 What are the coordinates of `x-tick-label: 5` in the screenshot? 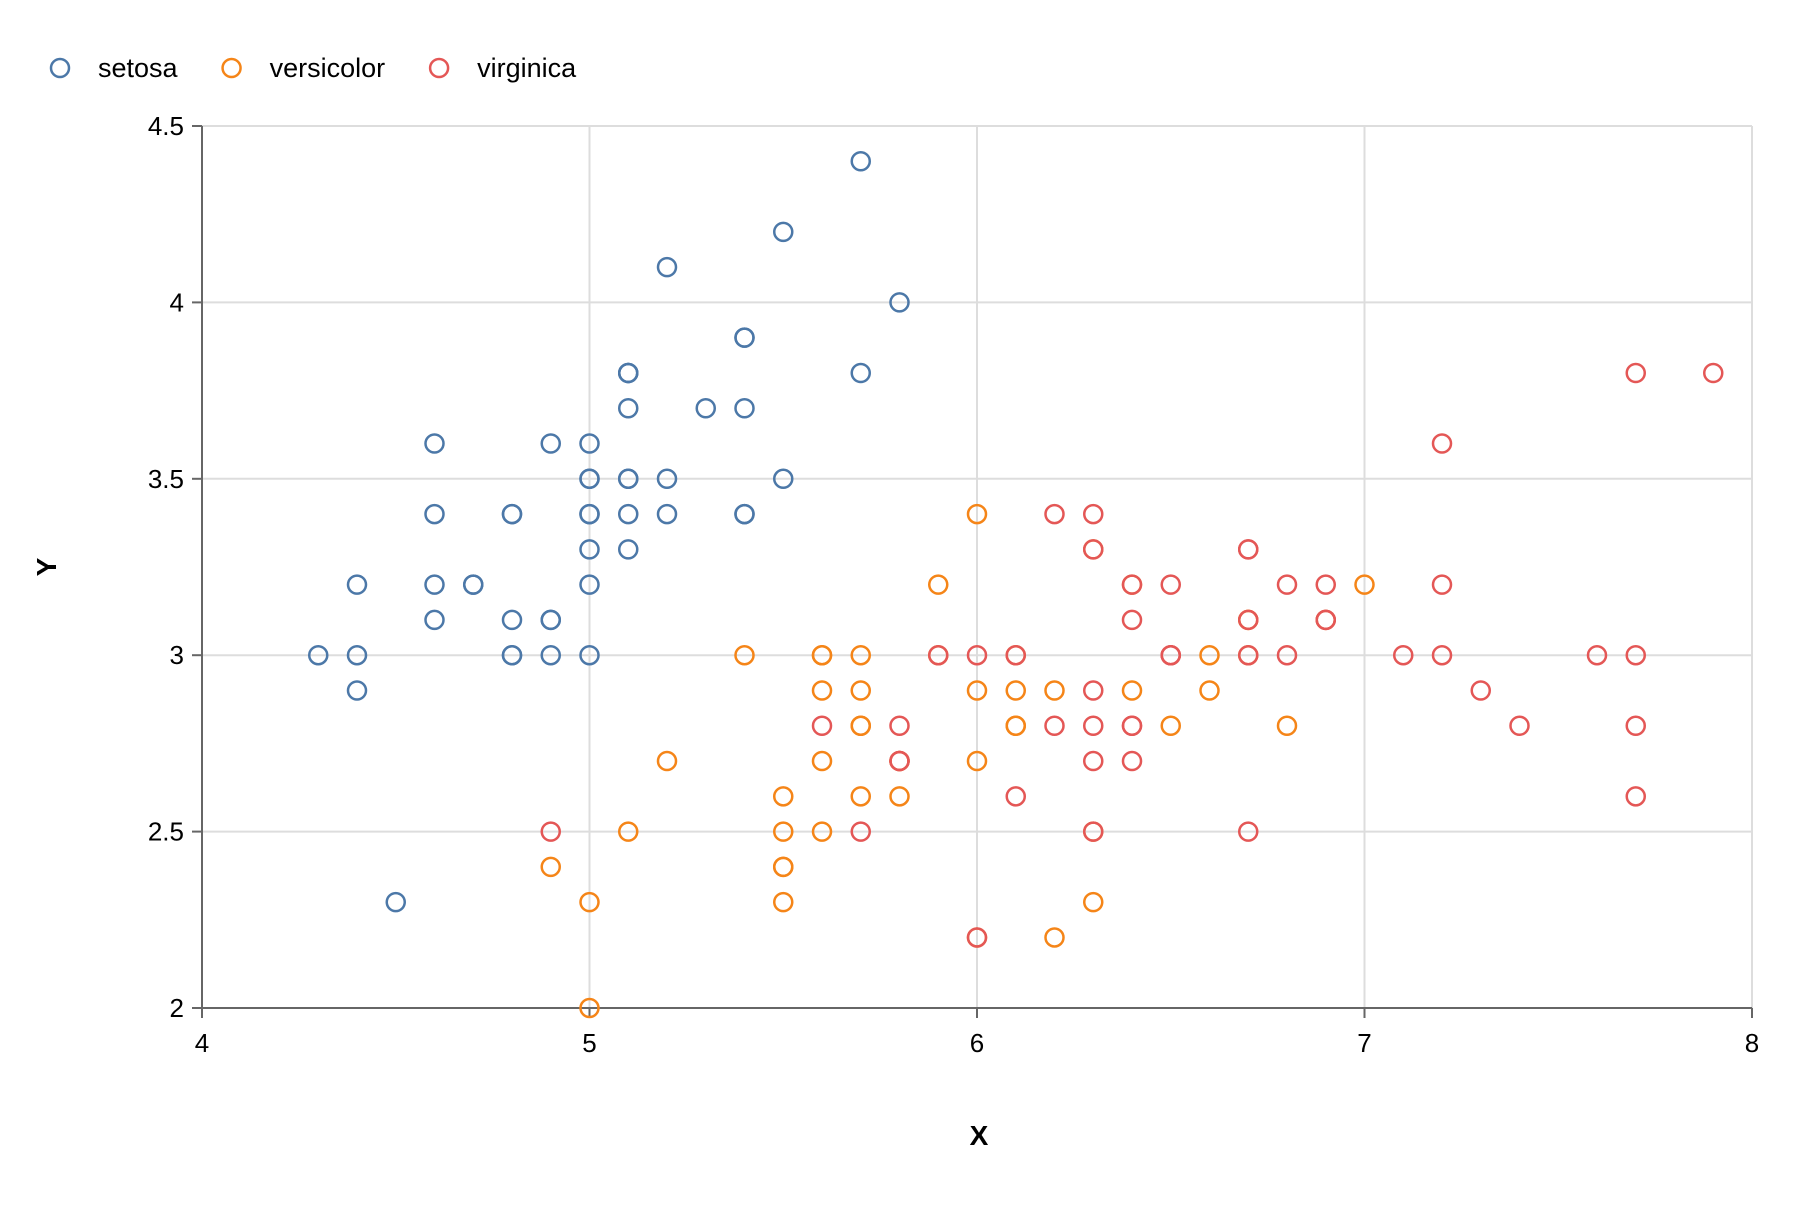 It's located at (589, 1043).